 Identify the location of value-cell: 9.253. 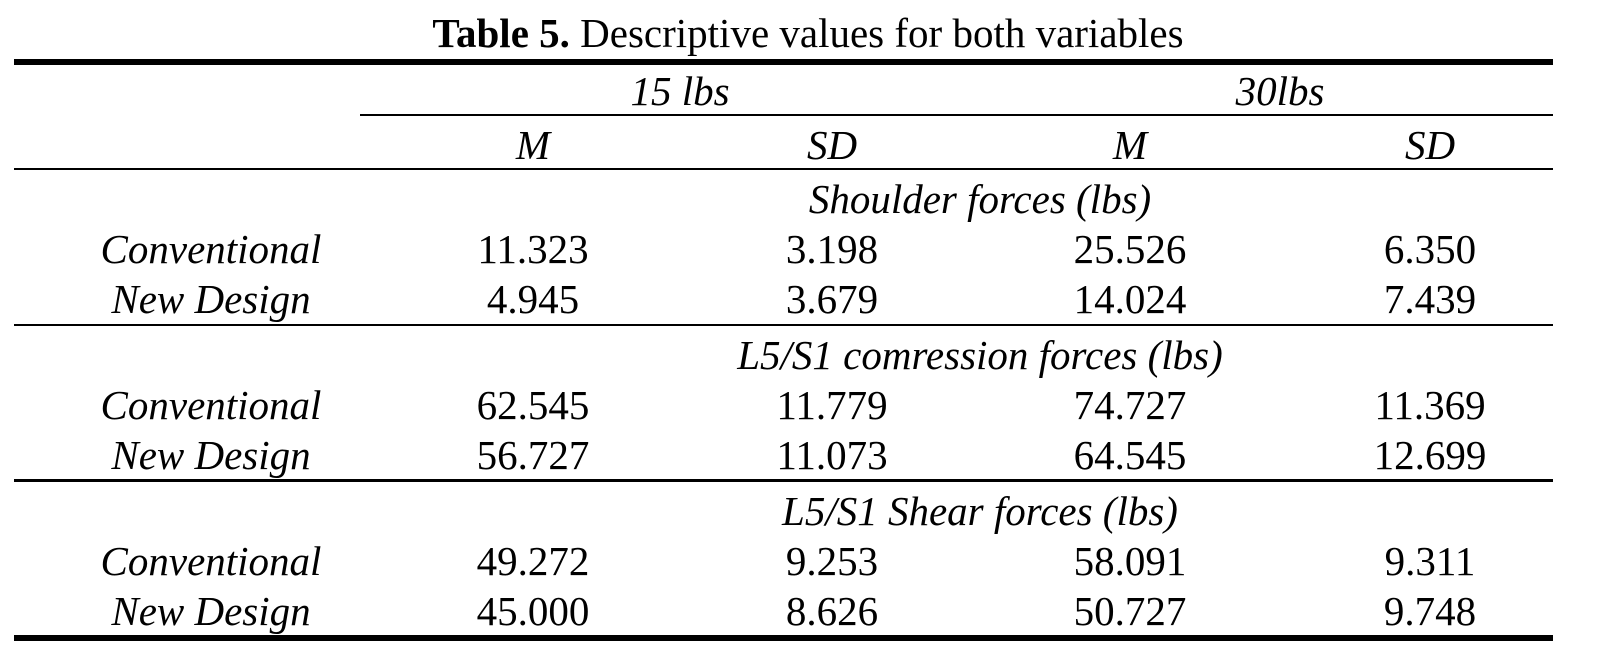
(832, 561).